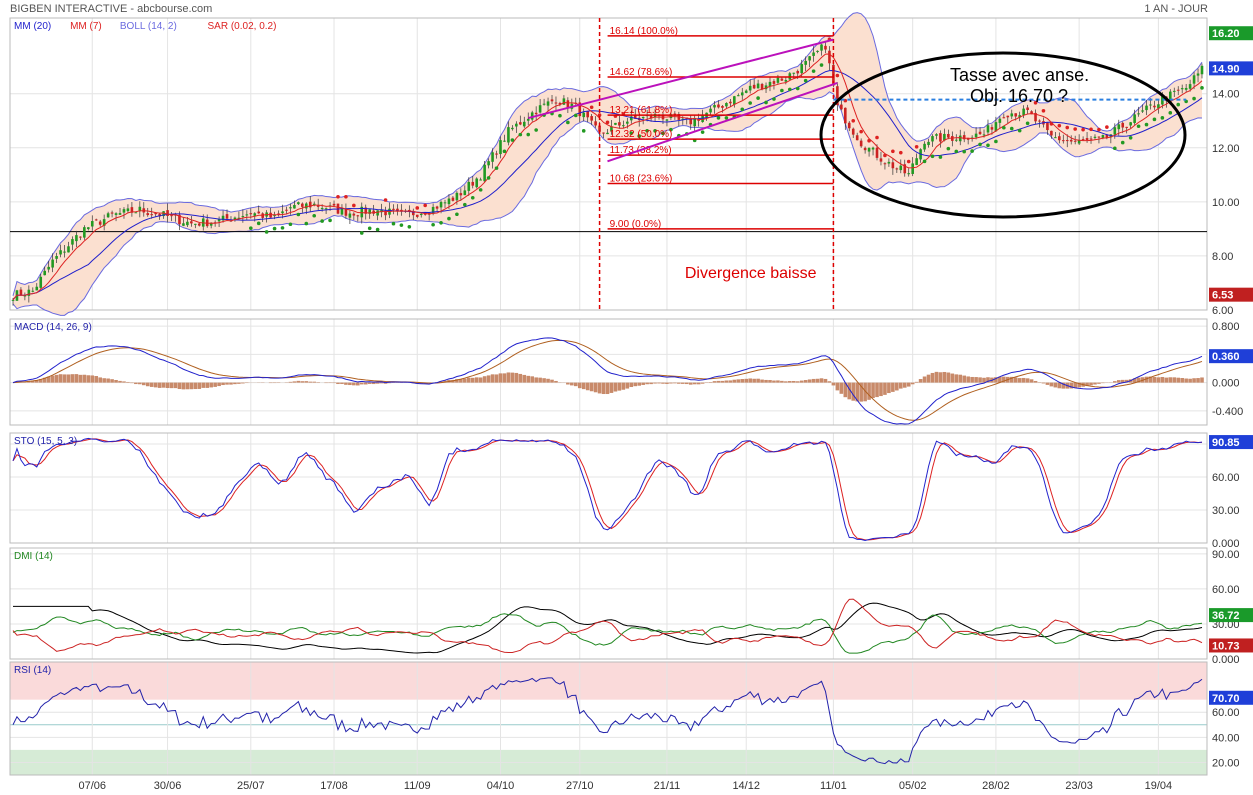 The image size is (1253, 795). What do you see at coordinates (607, 489) in the screenshot?
I see `sto-k-line` at bounding box center [607, 489].